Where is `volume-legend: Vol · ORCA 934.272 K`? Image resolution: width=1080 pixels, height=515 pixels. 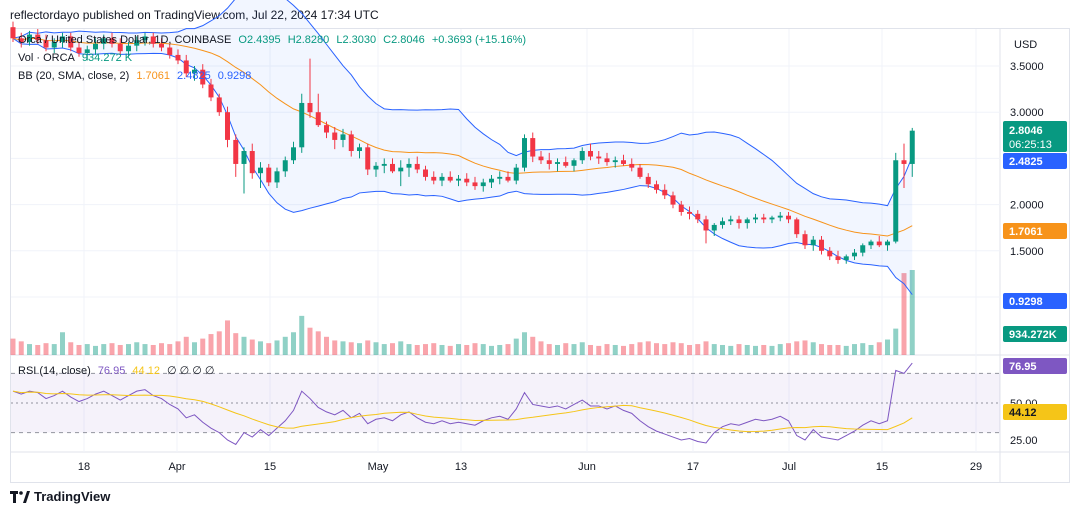
volume-legend: Vol · ORCA 934.272 K is located at coordinates (77, 58).